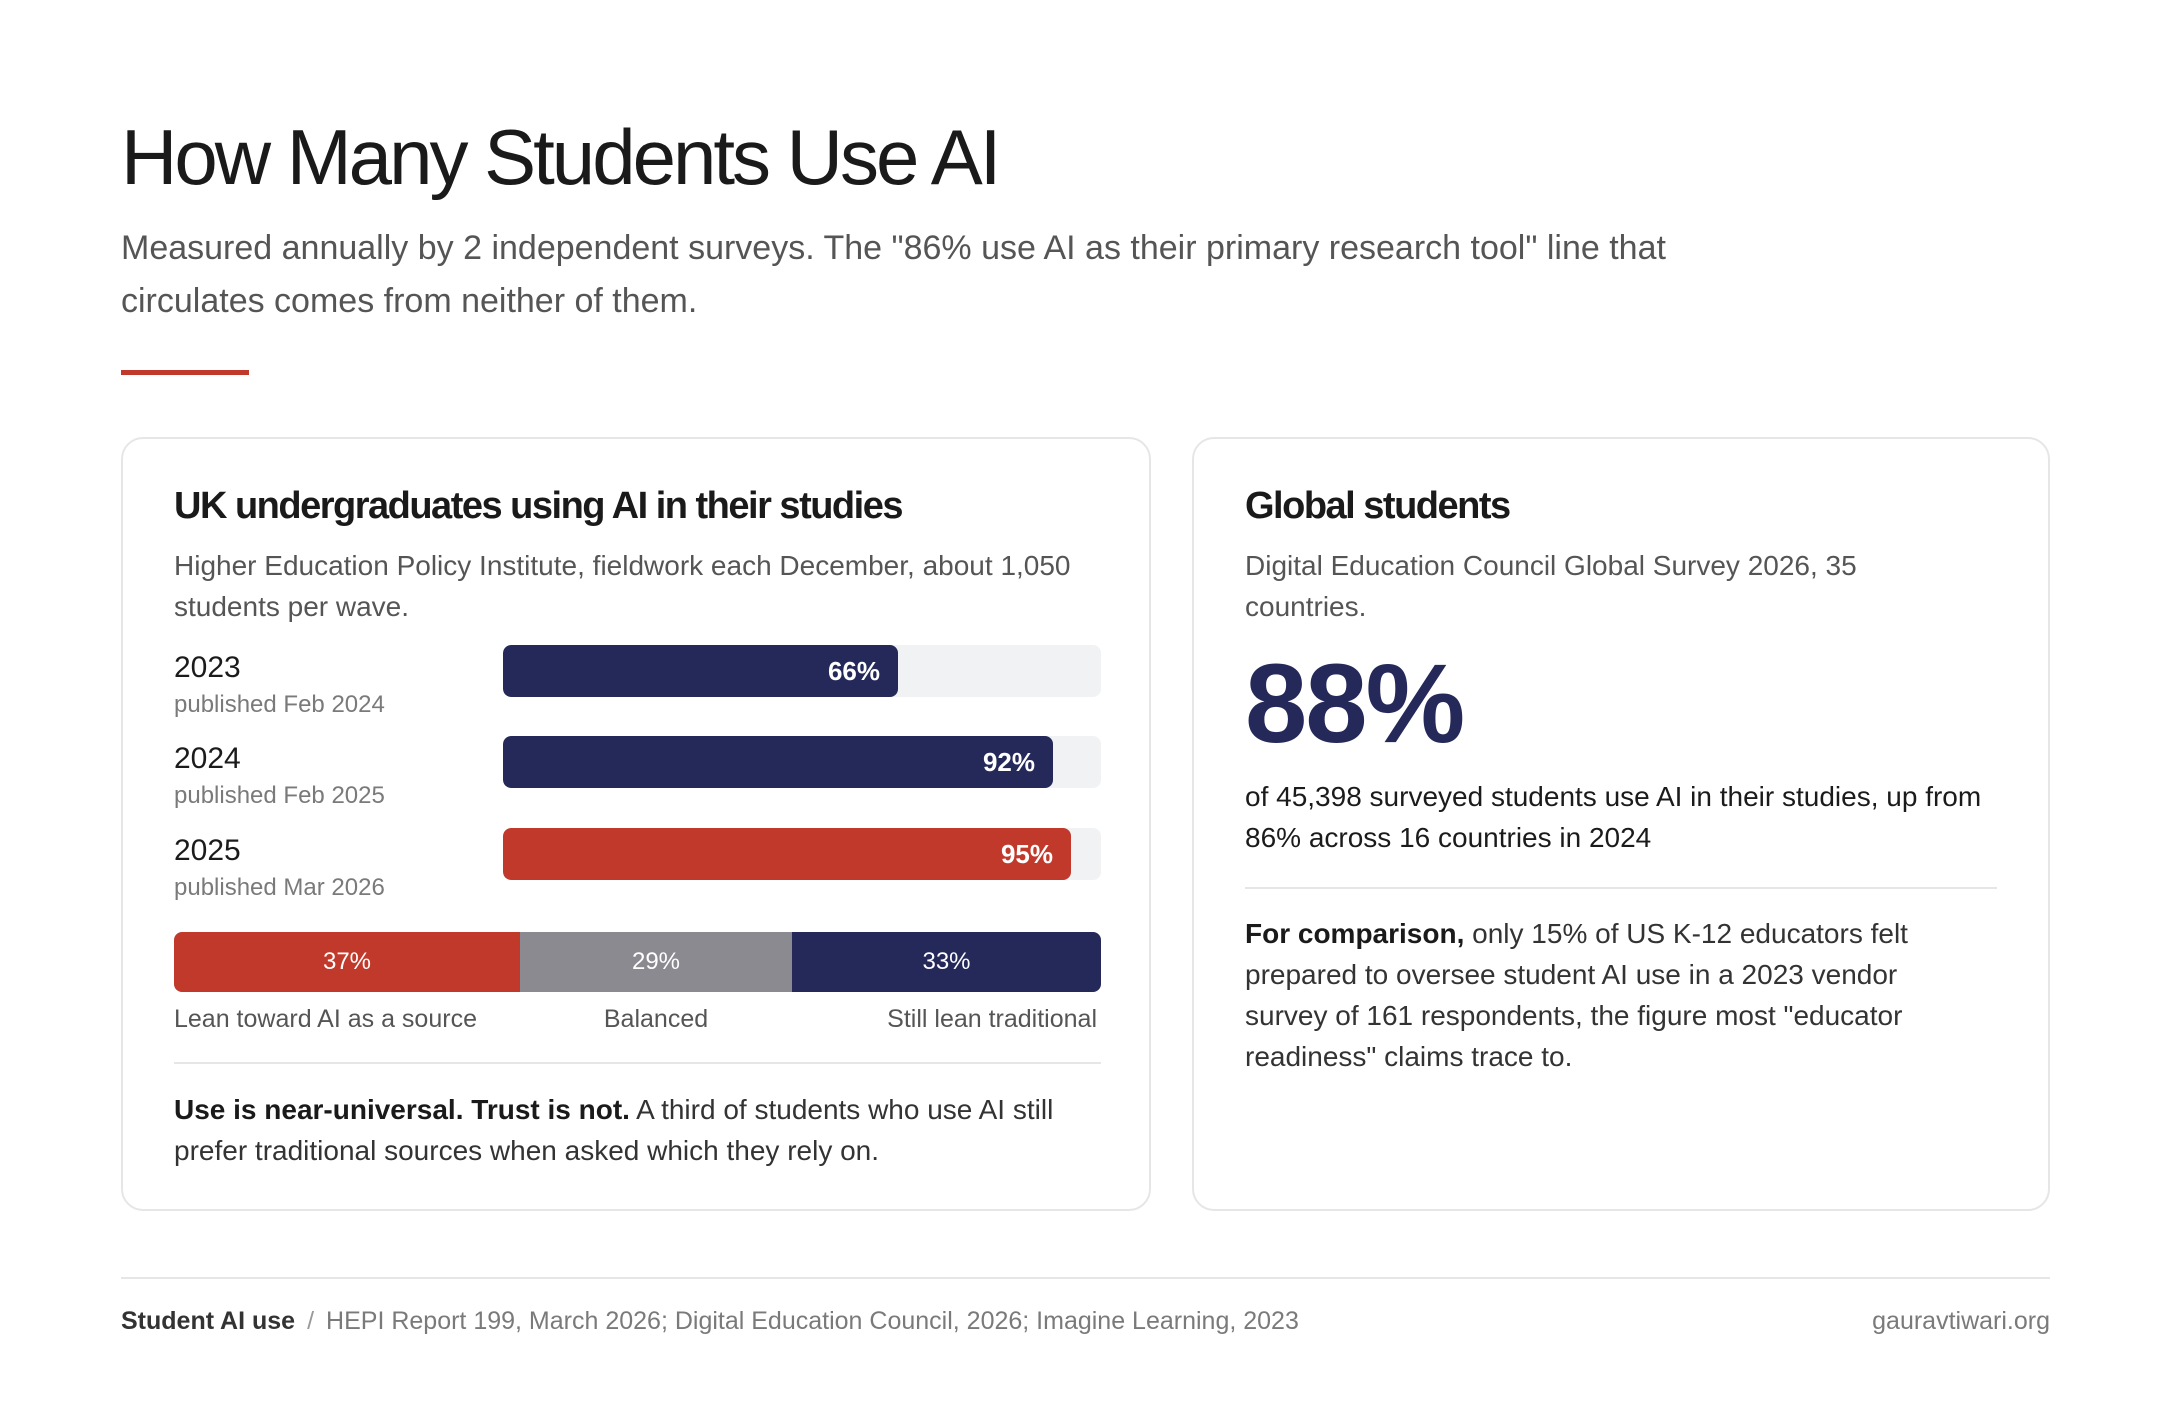 Image resolution: width=2160 pixels, height=1418 pixels. I want to click on accent-rule, so click(185, 372).